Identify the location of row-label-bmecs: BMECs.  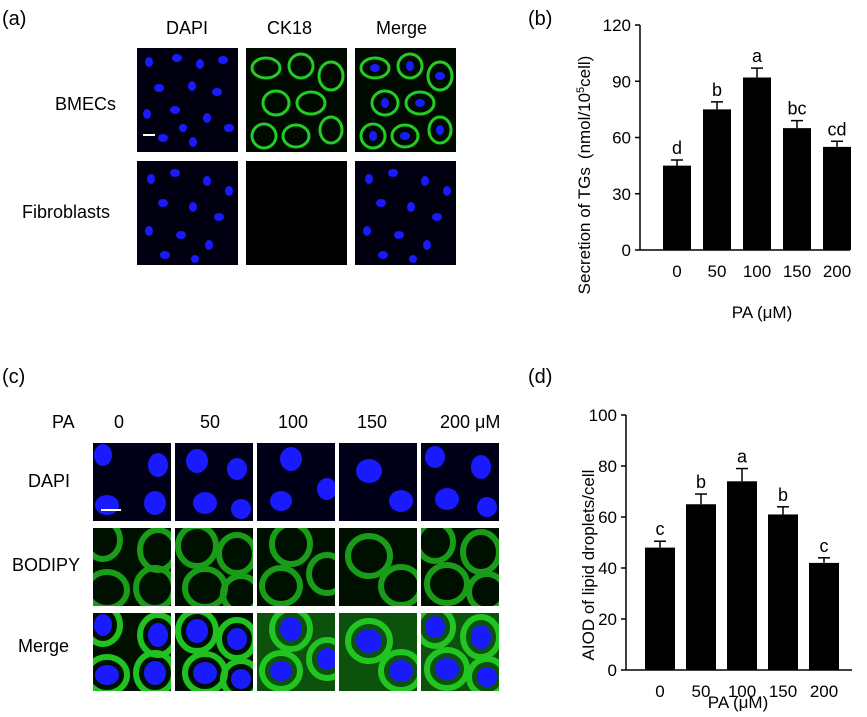
(86, 104).